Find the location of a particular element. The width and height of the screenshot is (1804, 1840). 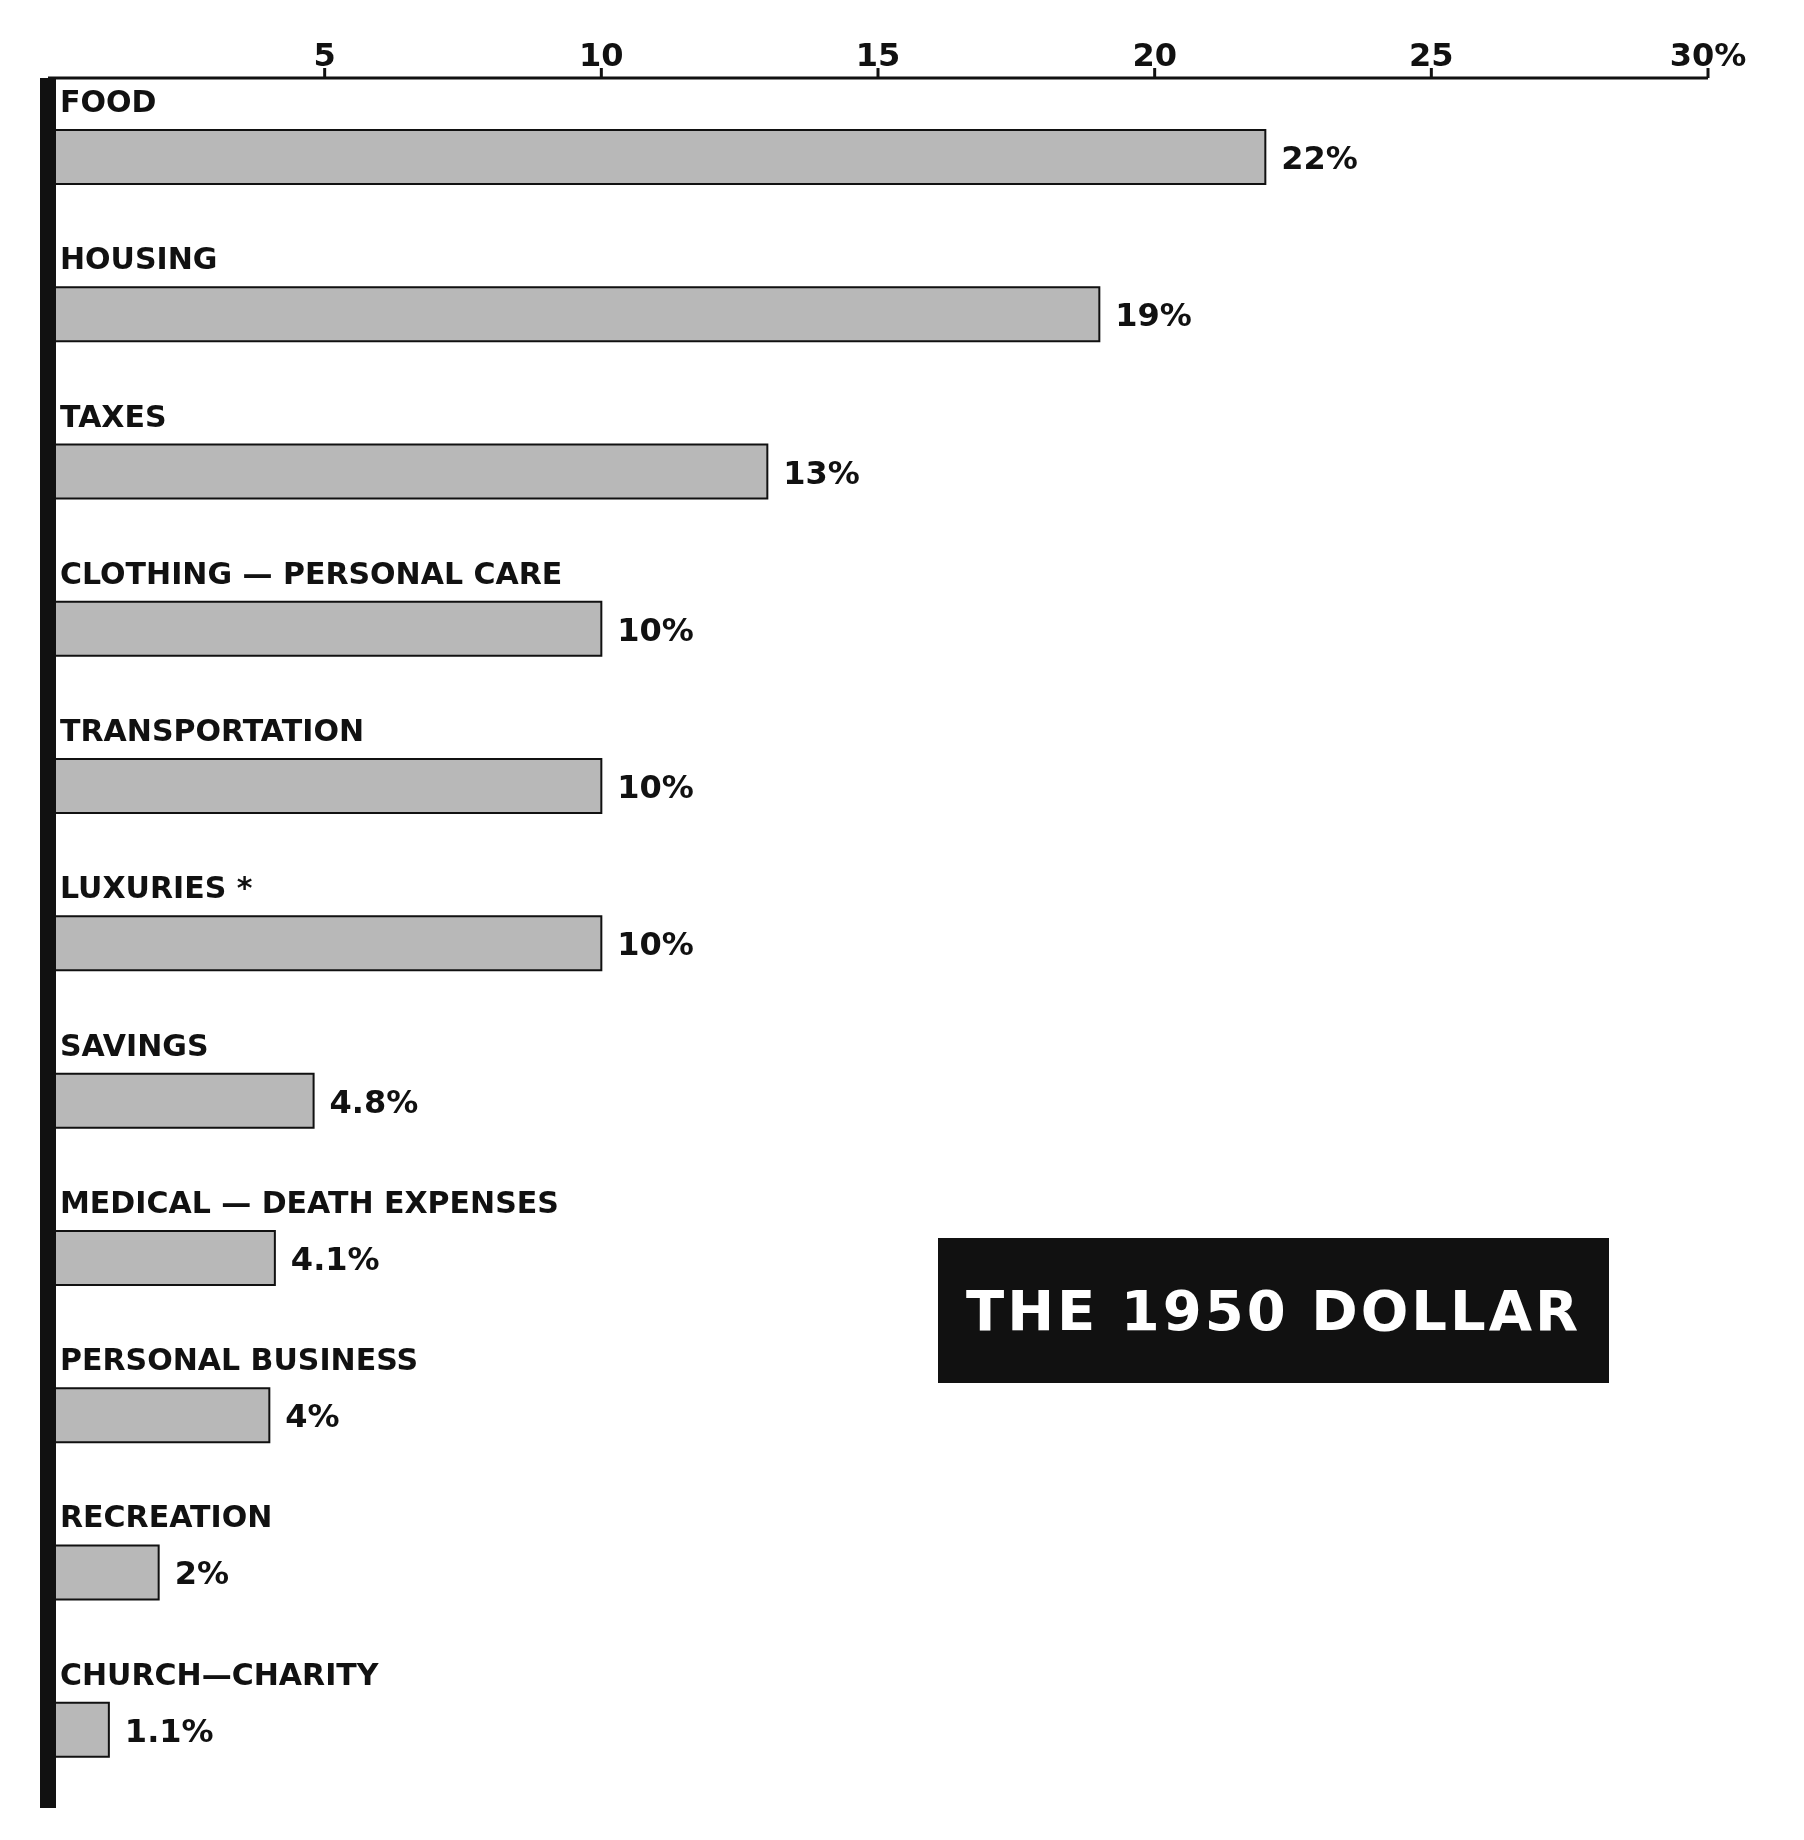

y-tick-label: MEDICAL — DEATH EXPENSES is located at coordinates (309, 1202).